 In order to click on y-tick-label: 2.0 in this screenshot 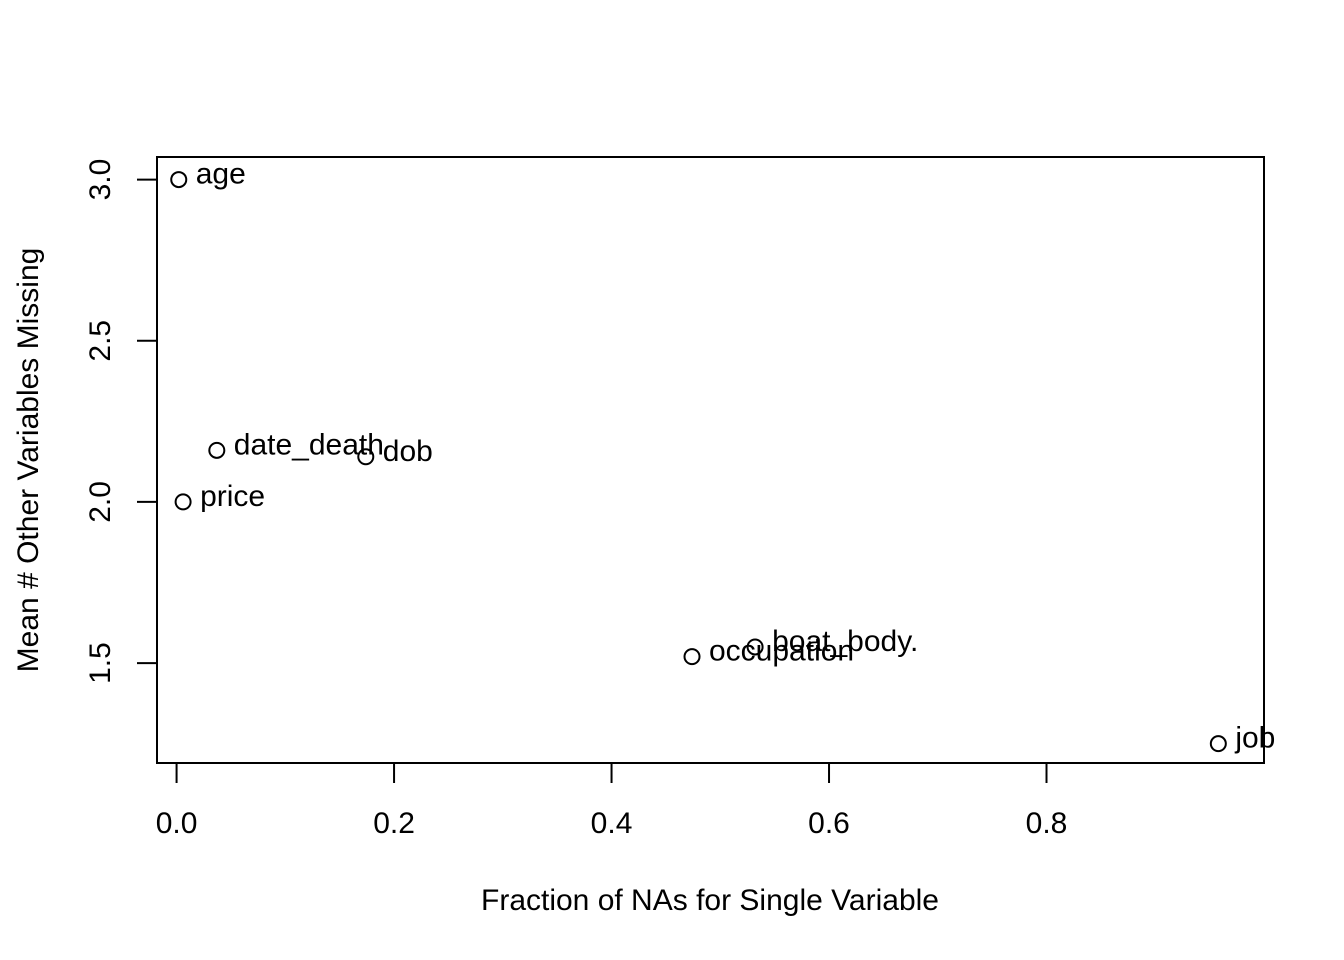, I will do `click(100, 502)`.